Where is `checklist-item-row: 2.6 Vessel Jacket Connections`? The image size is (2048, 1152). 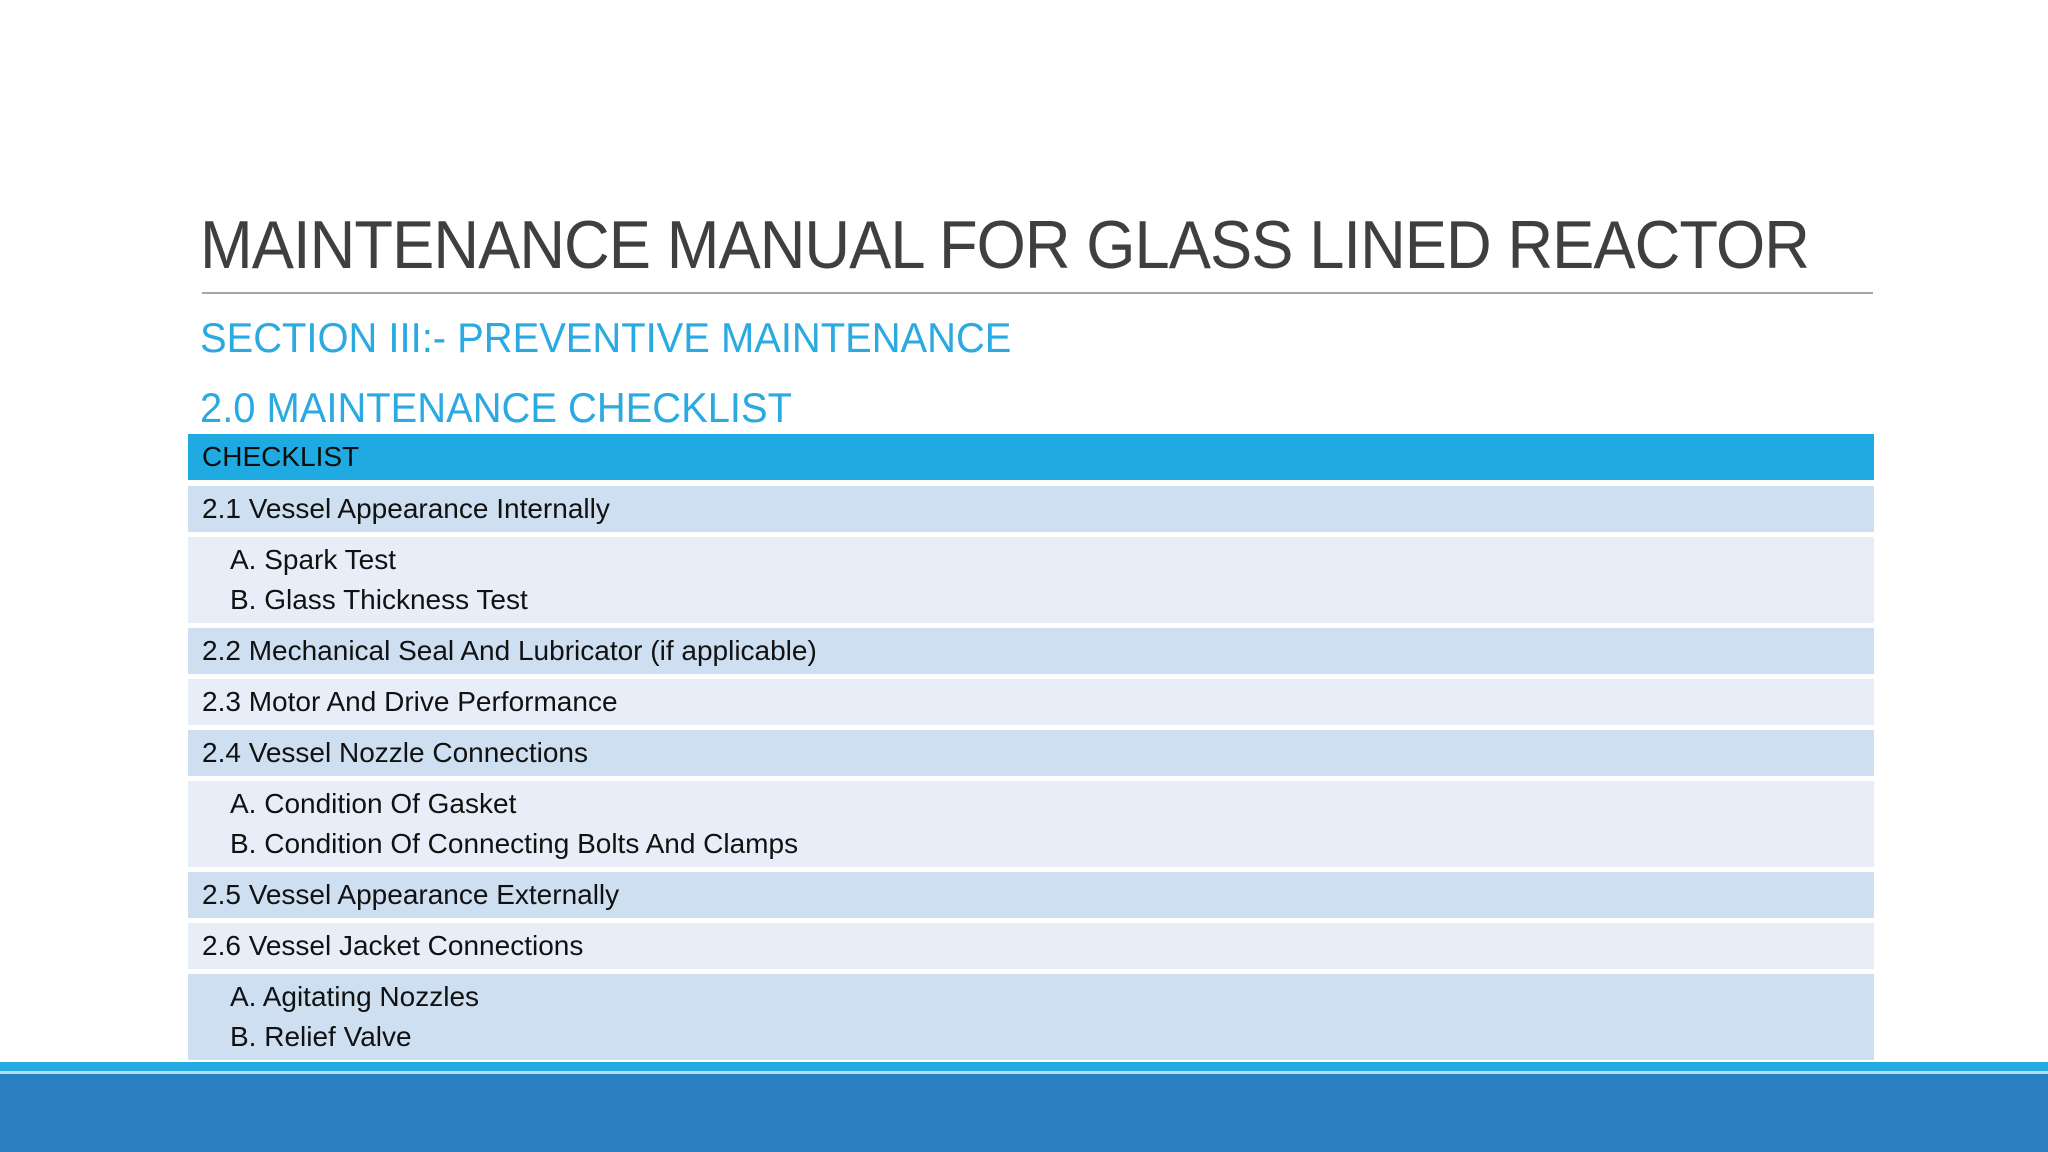
checklist-item-row: 2.6 Vessel Jacket Connections is located at coordinates (1031, 946).